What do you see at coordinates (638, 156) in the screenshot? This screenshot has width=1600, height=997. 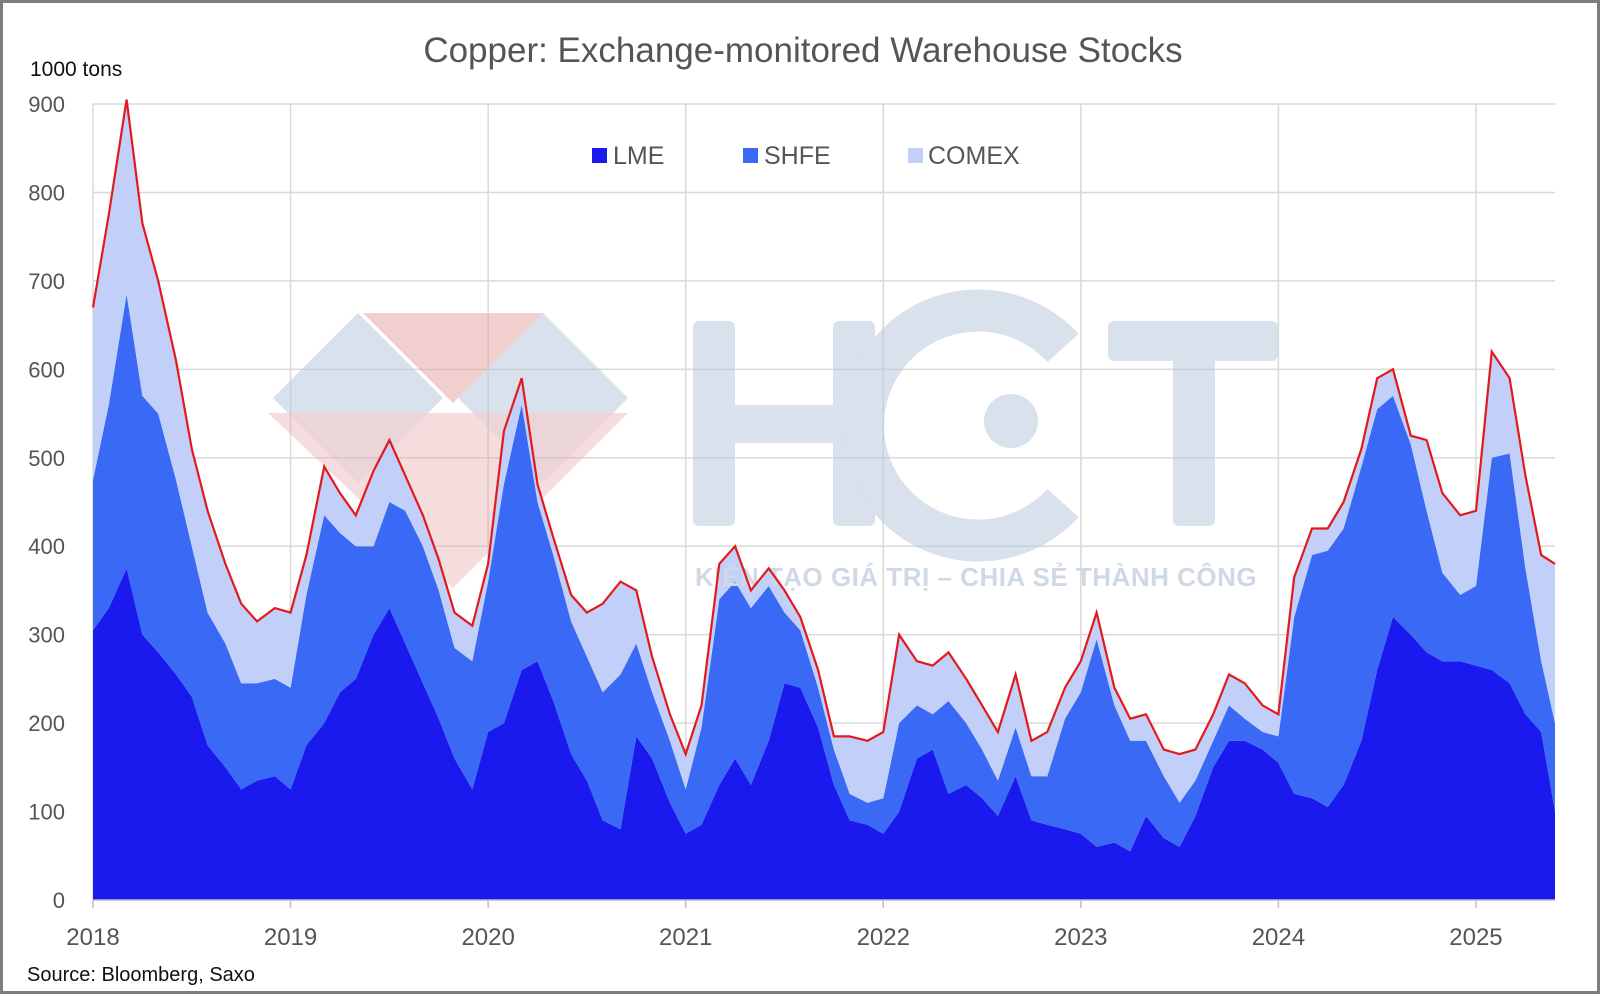 I see `legend-label-lme: LME` at bounding box center [638, 156].